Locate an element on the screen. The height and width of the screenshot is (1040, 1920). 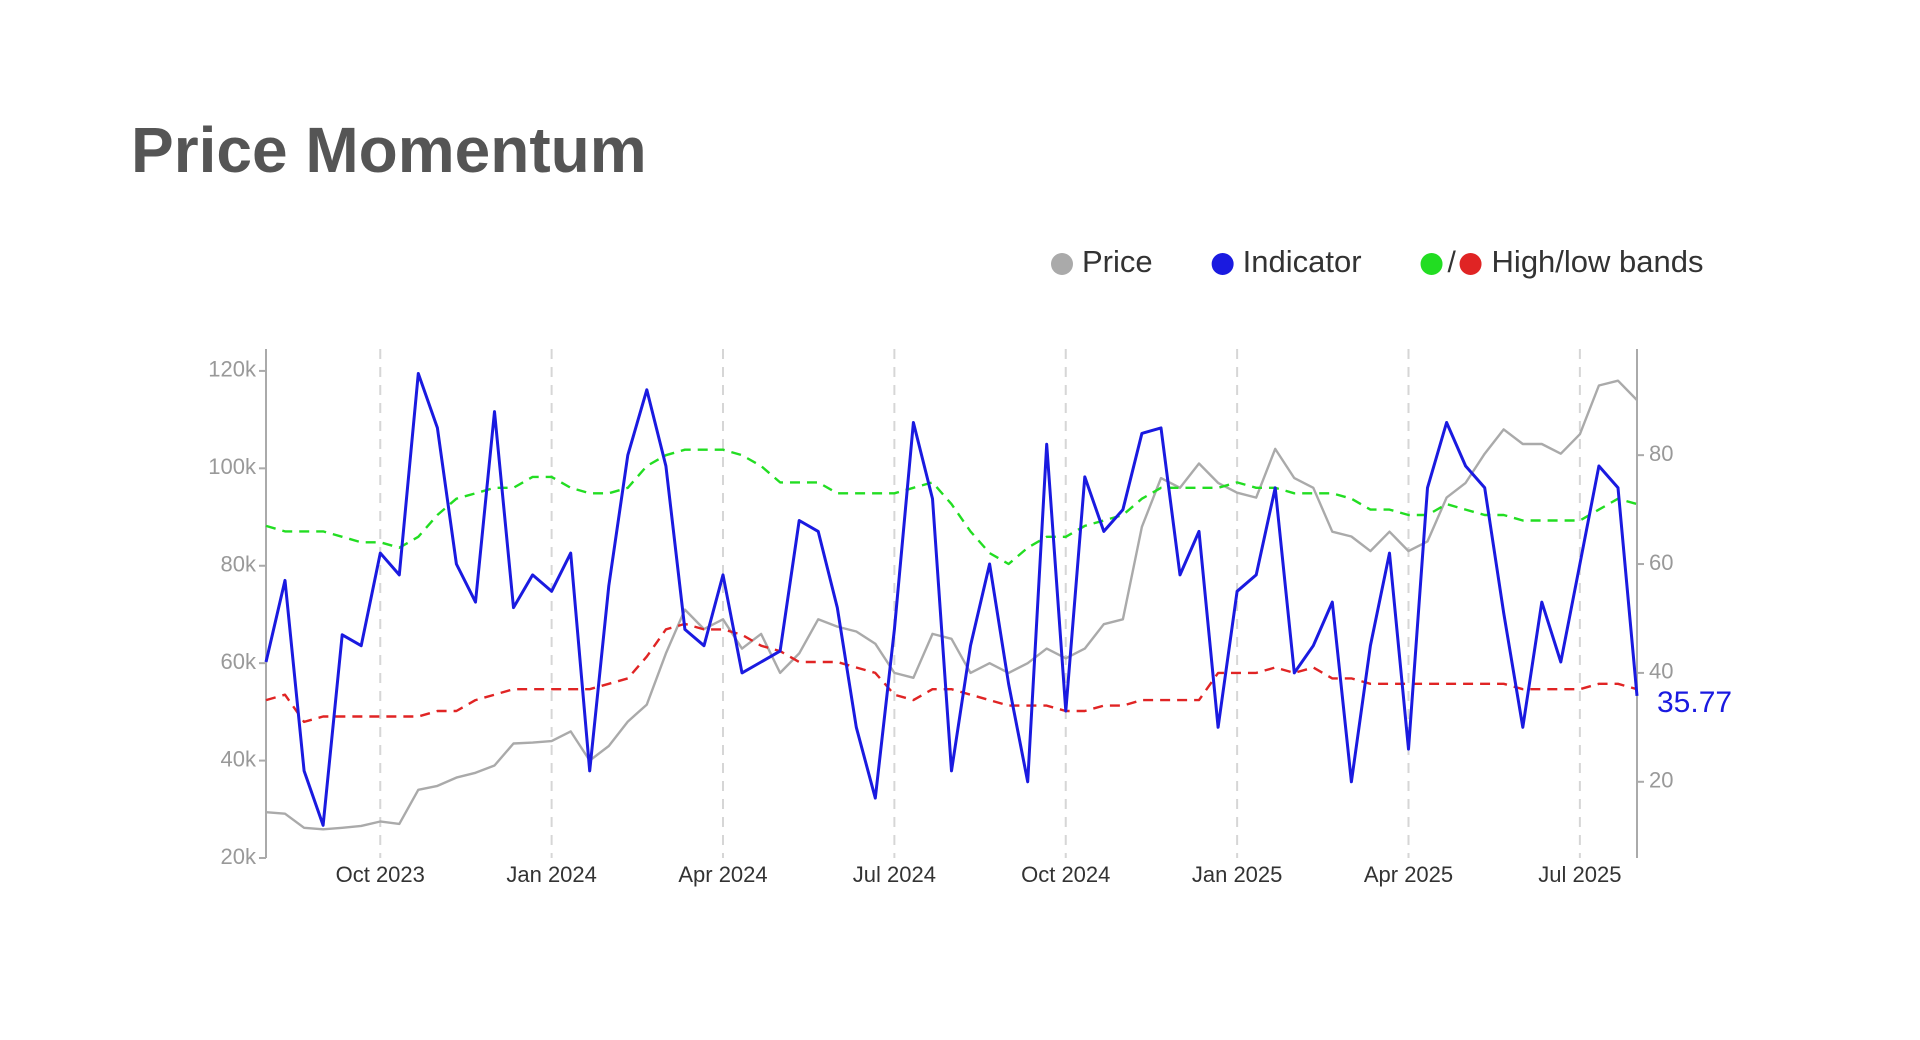
y-tick-label: 120k is located at coordinates (232, 369).